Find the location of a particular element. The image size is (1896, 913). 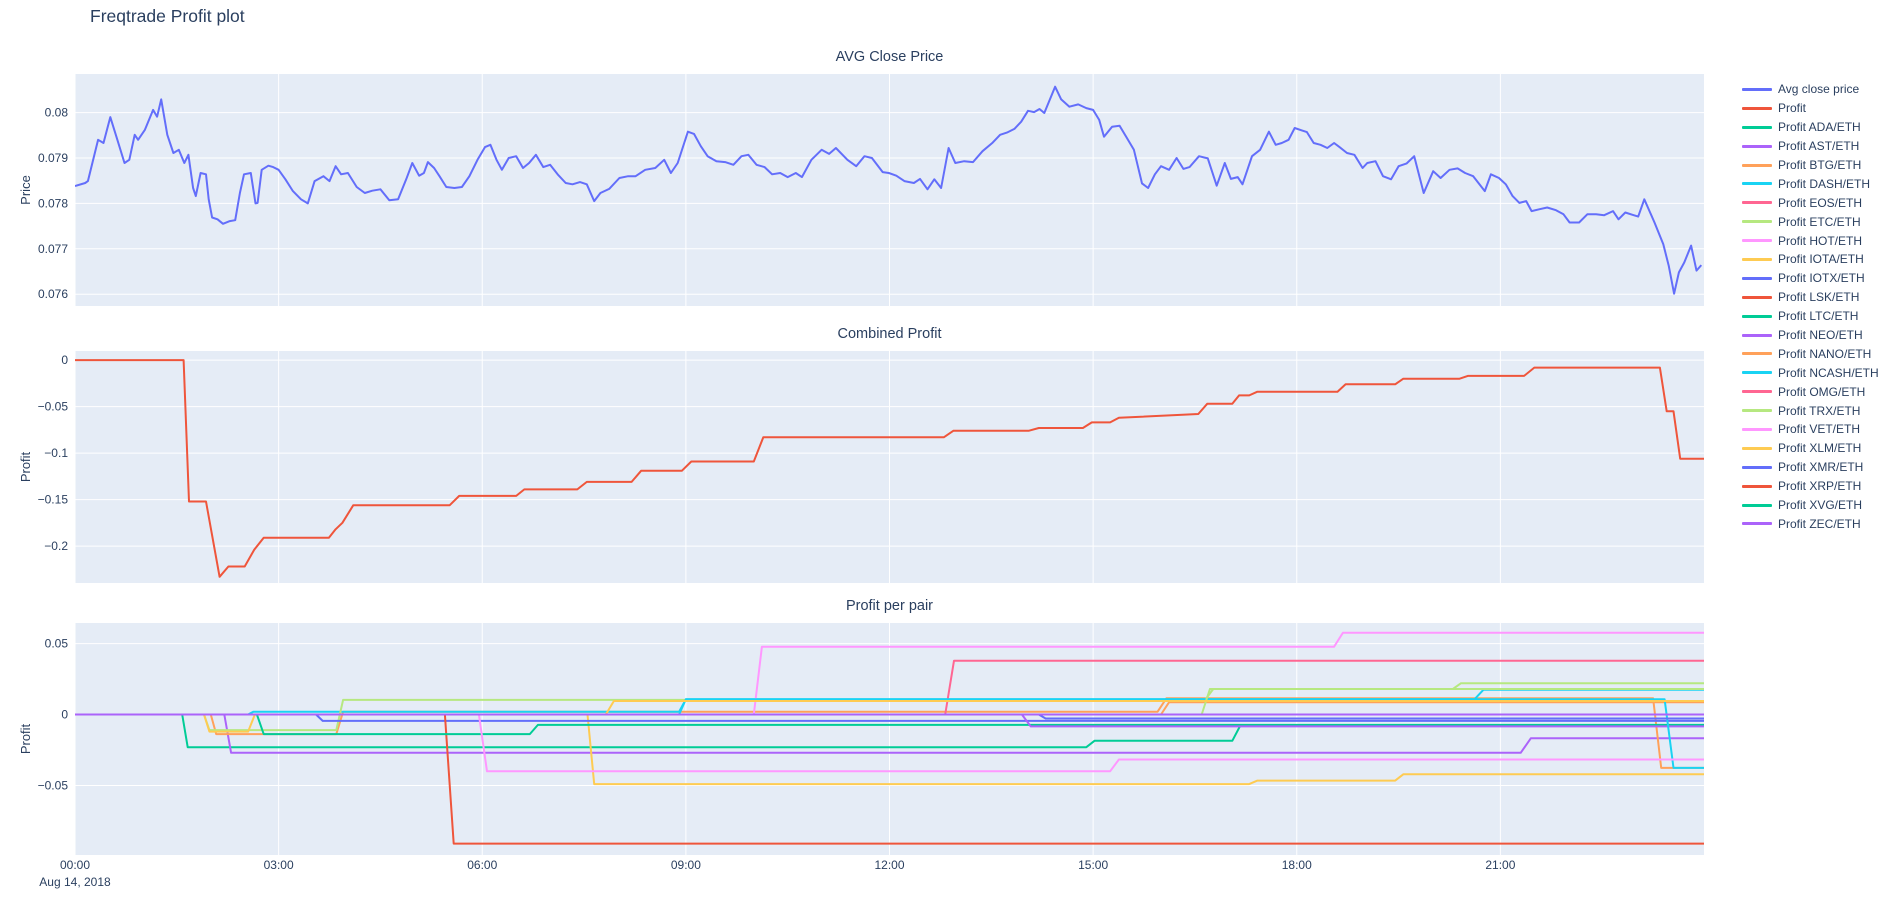

x-tick-label: 09:00 is located at coordinates (686, 865).